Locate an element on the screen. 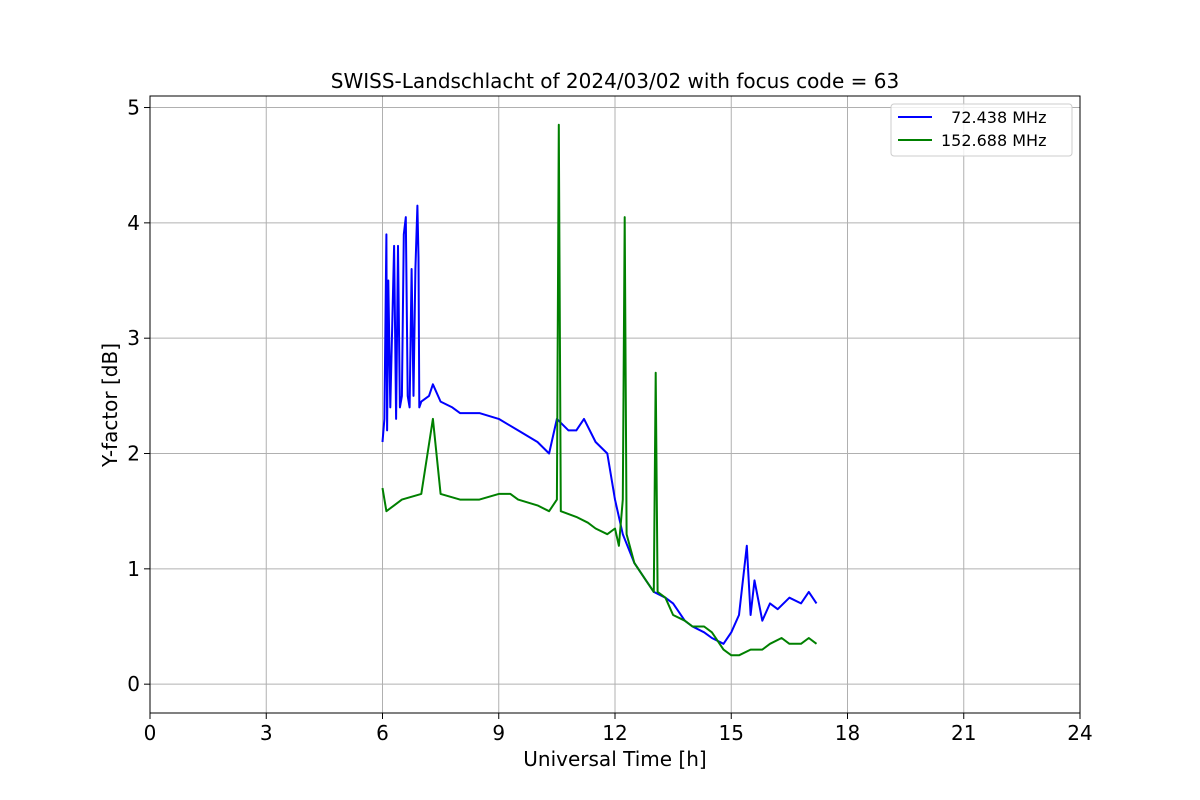  legend: 72.438 MHz 152.688 MHz is located at coordinates (981, 130).